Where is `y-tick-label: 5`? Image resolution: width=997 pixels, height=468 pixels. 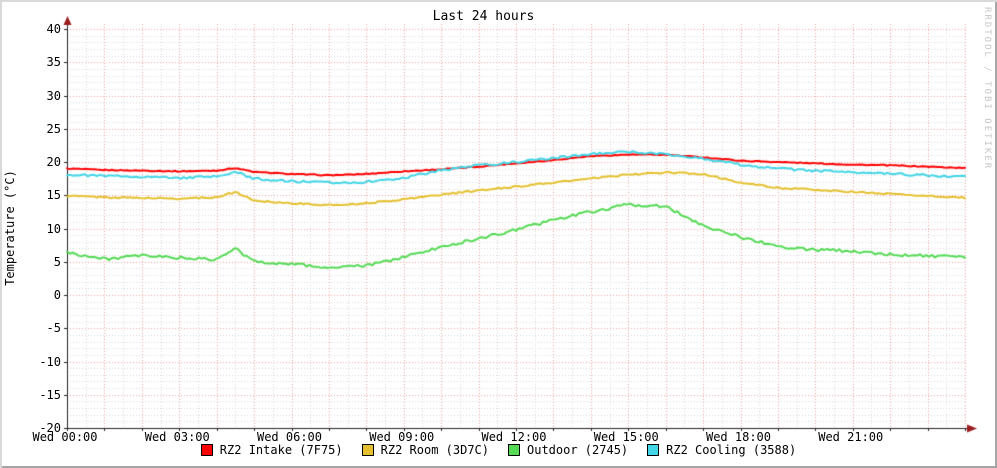 y-tick-label: 5 is located at coordinates (57, 261).